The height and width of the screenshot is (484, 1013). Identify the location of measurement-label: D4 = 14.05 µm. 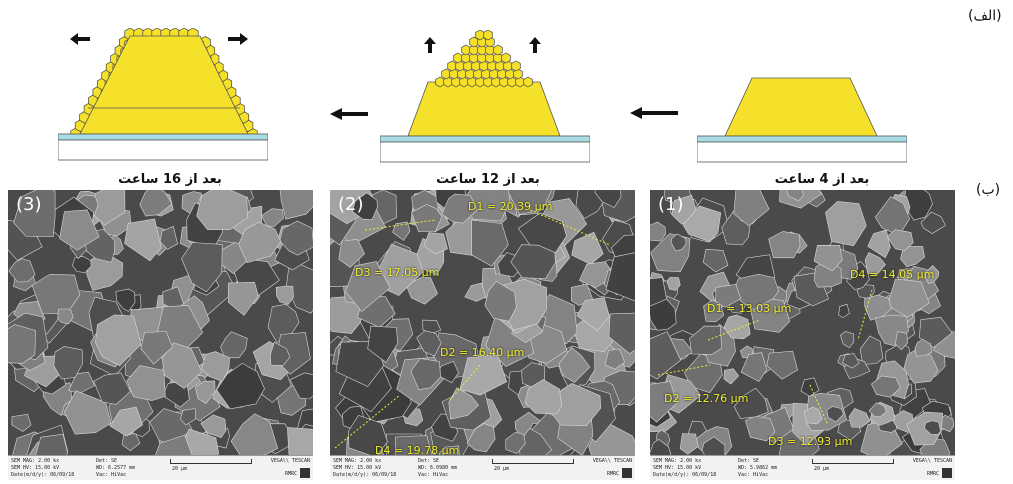
(892, 274).